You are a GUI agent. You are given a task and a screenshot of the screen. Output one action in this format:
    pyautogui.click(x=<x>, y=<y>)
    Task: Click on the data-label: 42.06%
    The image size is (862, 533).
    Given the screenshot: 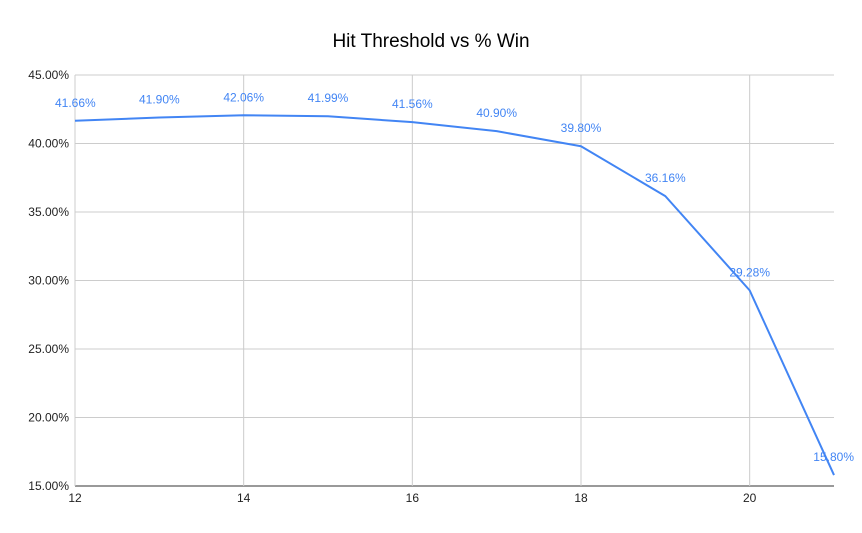 What is the action you would take?
    pyautogui.click(x=243, y=97)
    